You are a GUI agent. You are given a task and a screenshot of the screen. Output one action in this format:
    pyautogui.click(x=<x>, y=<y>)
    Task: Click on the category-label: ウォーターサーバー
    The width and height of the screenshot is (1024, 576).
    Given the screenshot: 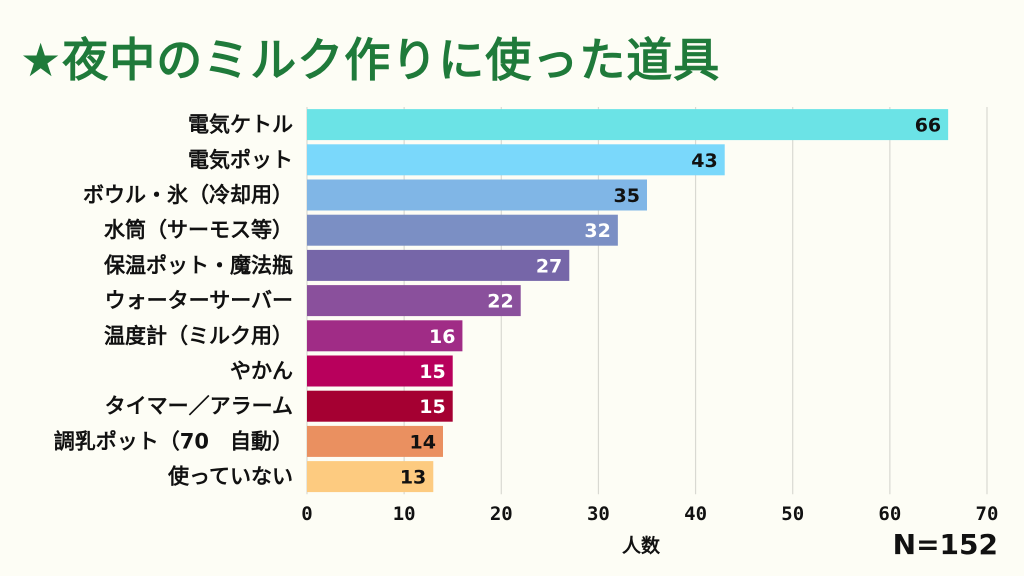 What is the action you would take?
    pyautogui.click(x=199, y=301)
    